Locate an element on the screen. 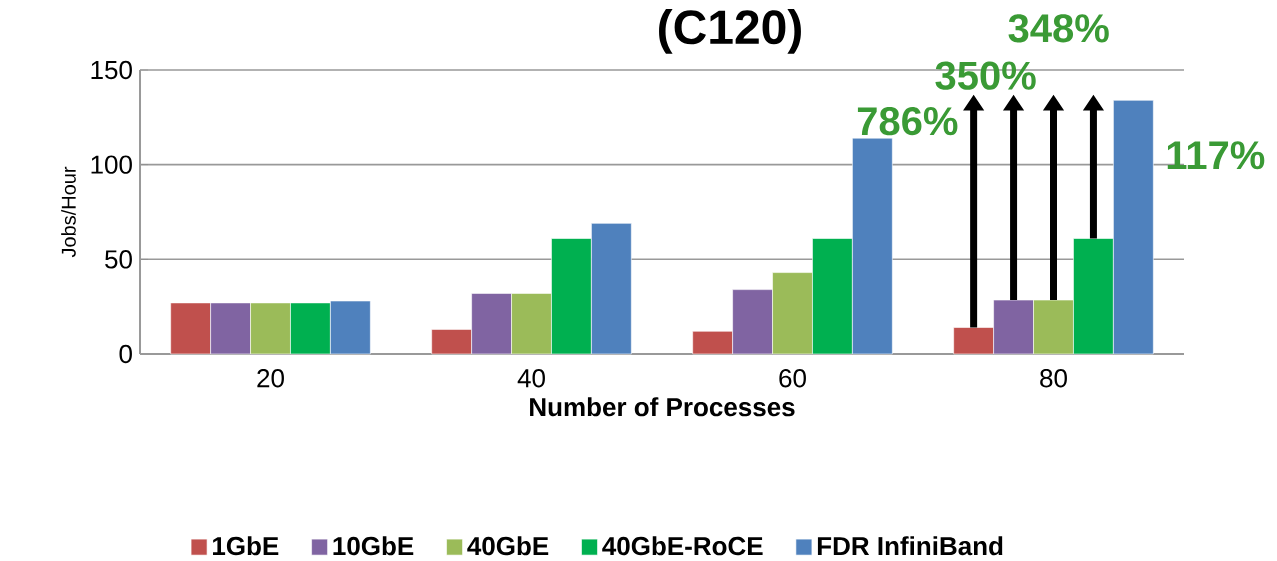 Image resolution: width=1277 pixels, height=561 pixels. annotation: 350% is located at coordinates (985, 75).